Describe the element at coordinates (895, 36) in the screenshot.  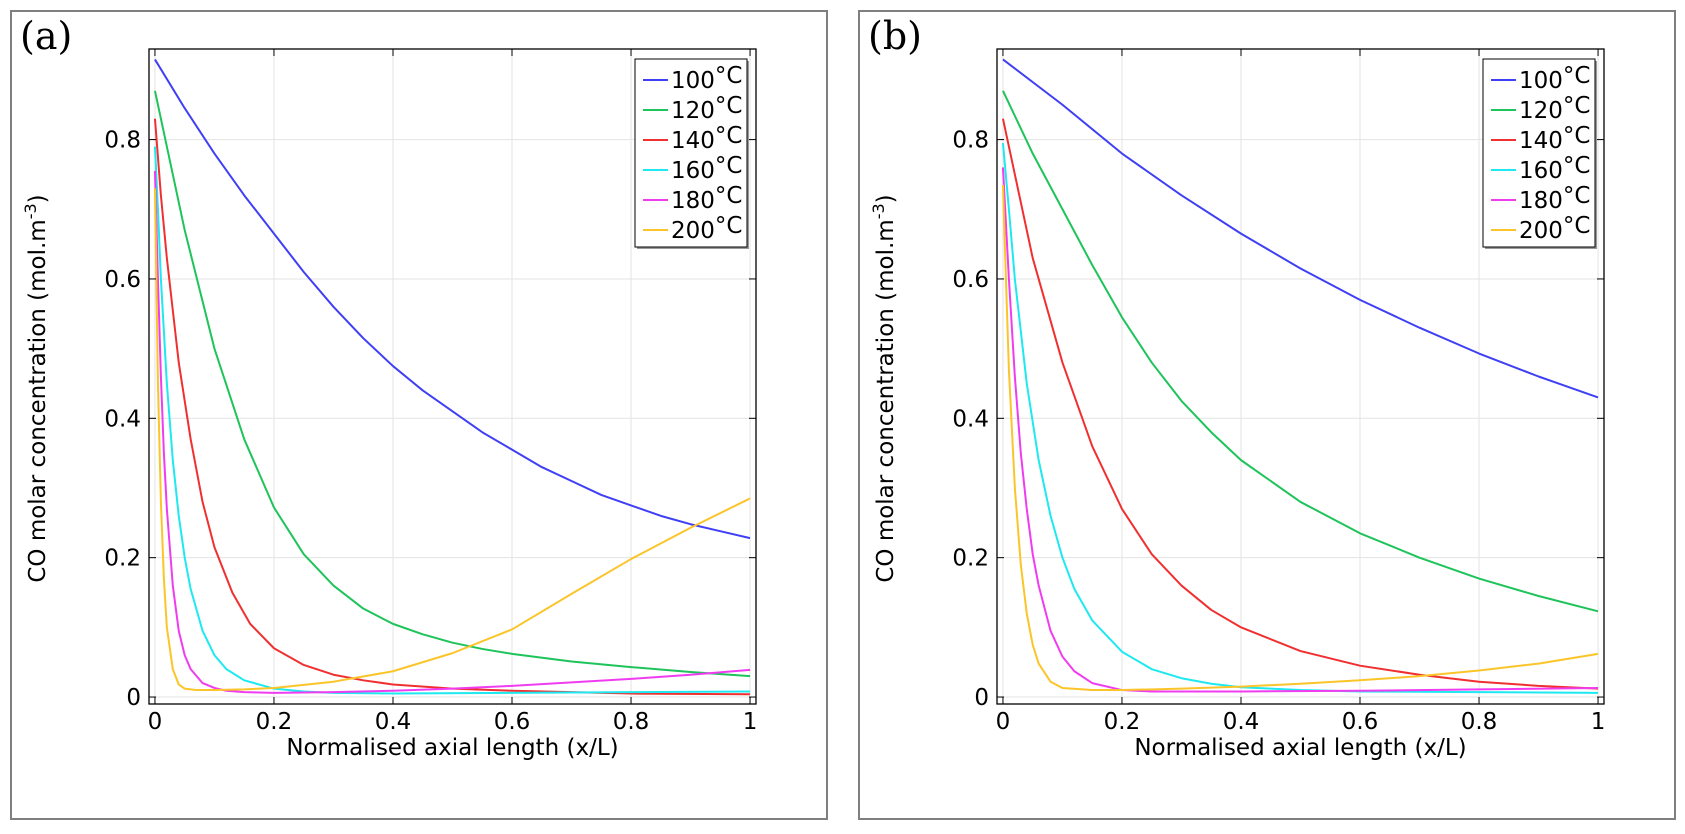
I see `panel-label: (b)` at that location.